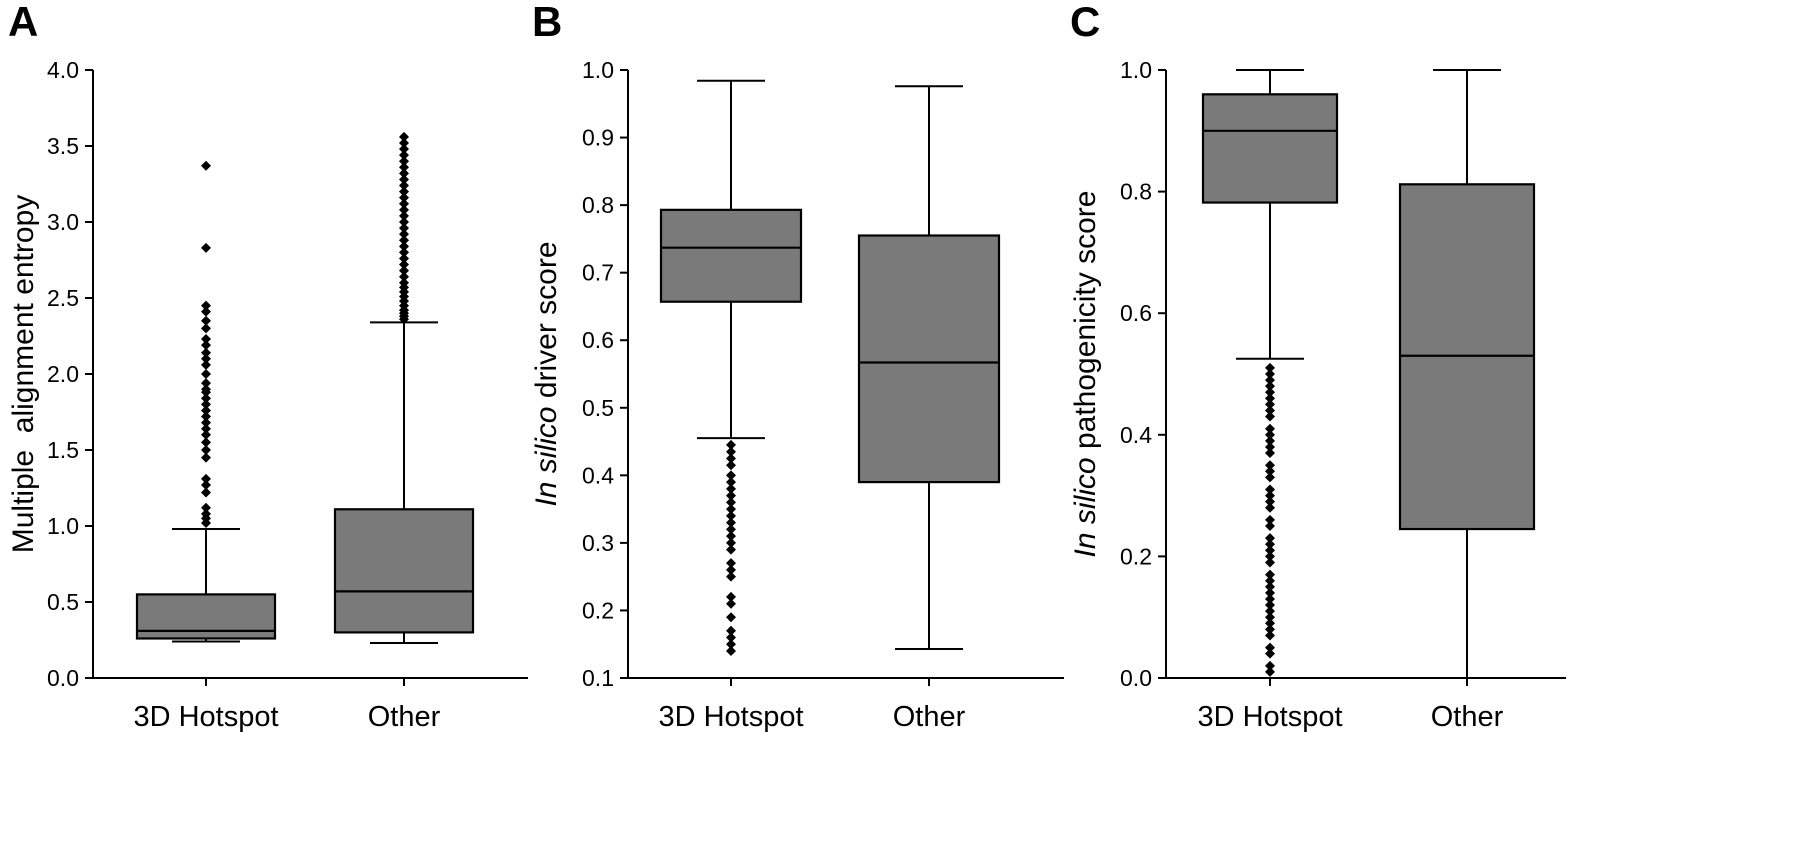 This screenshot has width=1800, height=846. Describe the element at coordinates (63, 450) in the screenshot. I see `y-tick-label: 1.5` at that location.